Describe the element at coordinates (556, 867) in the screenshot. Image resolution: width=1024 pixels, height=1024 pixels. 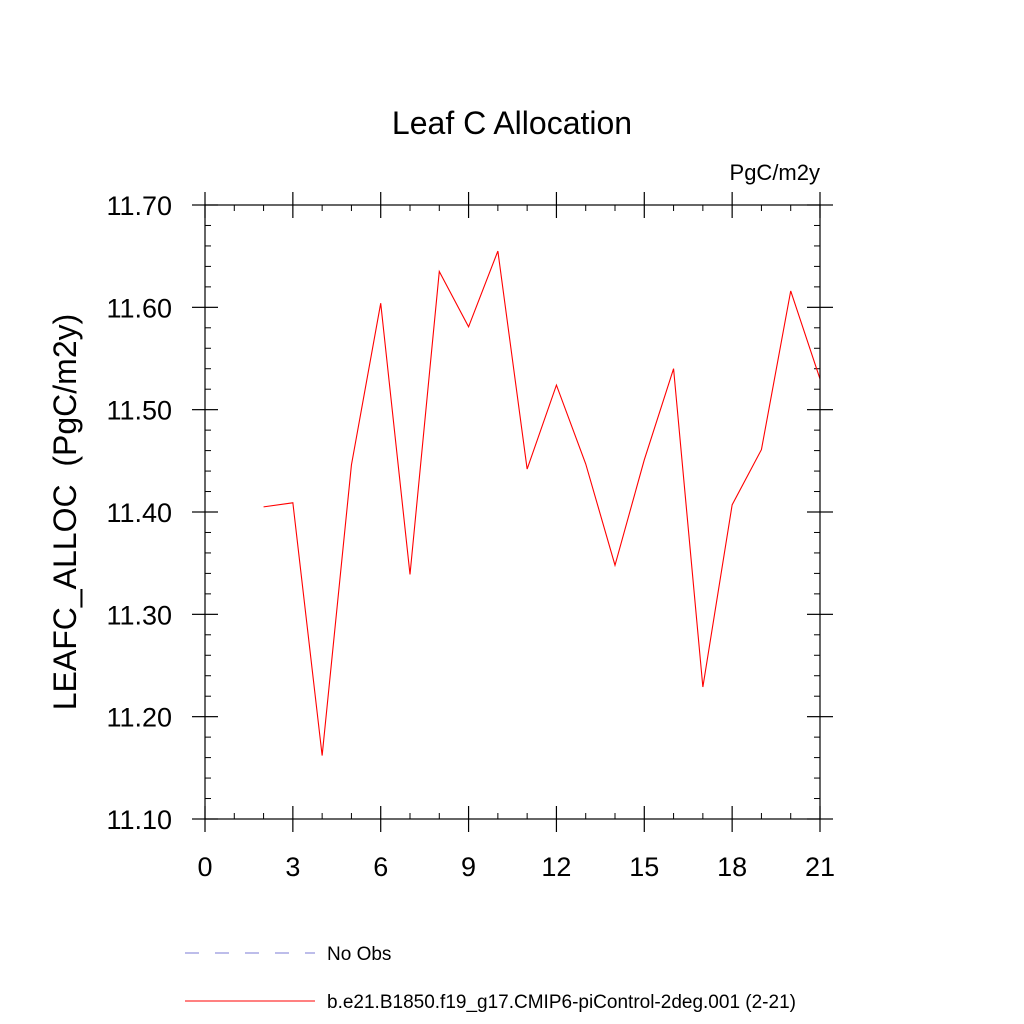
I see `x-tick-label: 12` at that location.